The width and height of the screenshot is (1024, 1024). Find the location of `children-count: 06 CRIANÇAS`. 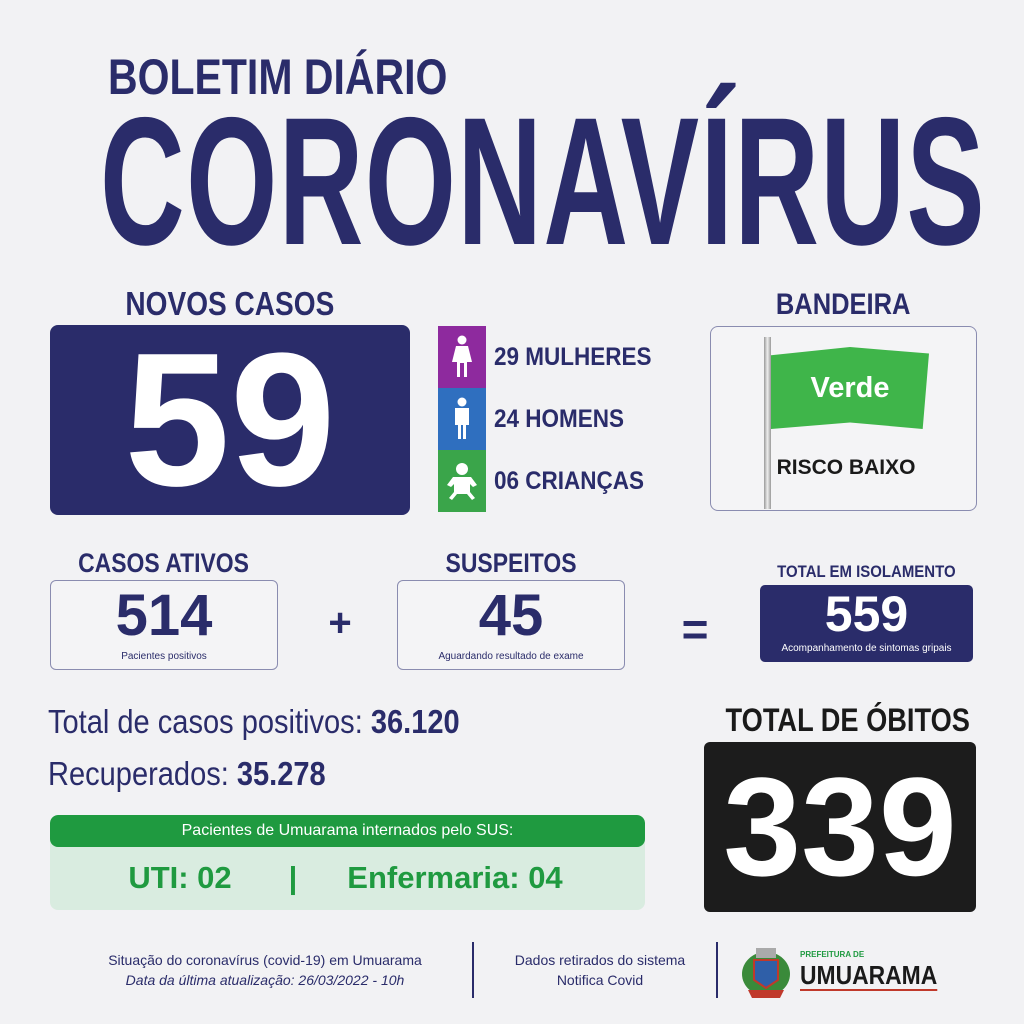

children-count: 06 CRIANÇAS is located at coordinates (569, 481).